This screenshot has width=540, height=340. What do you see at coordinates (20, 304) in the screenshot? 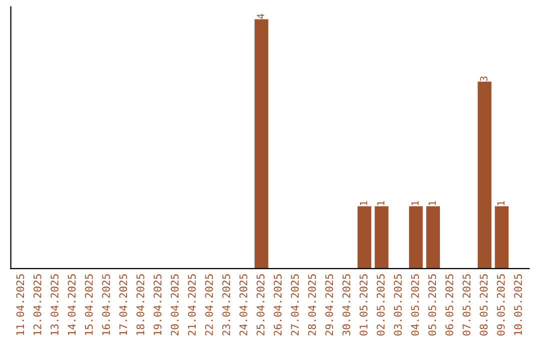
I see `x-tick-label: 11.04.2025` at bounding box center [20, 304].